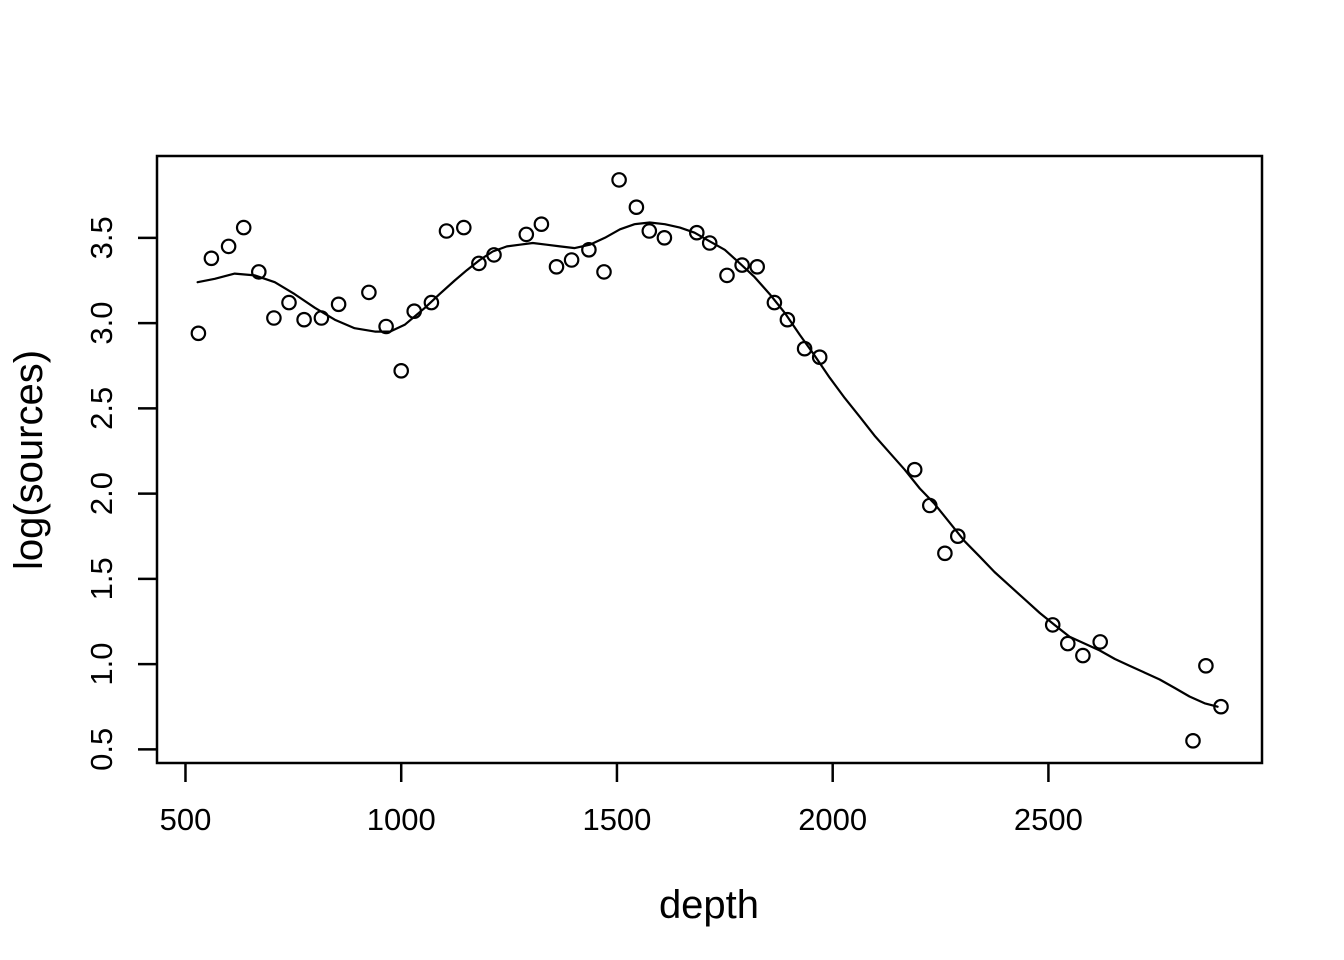  Describe the element at coordinates (101, 578) in the screenshot. I see `y-tick-label: 1.5` at that location.